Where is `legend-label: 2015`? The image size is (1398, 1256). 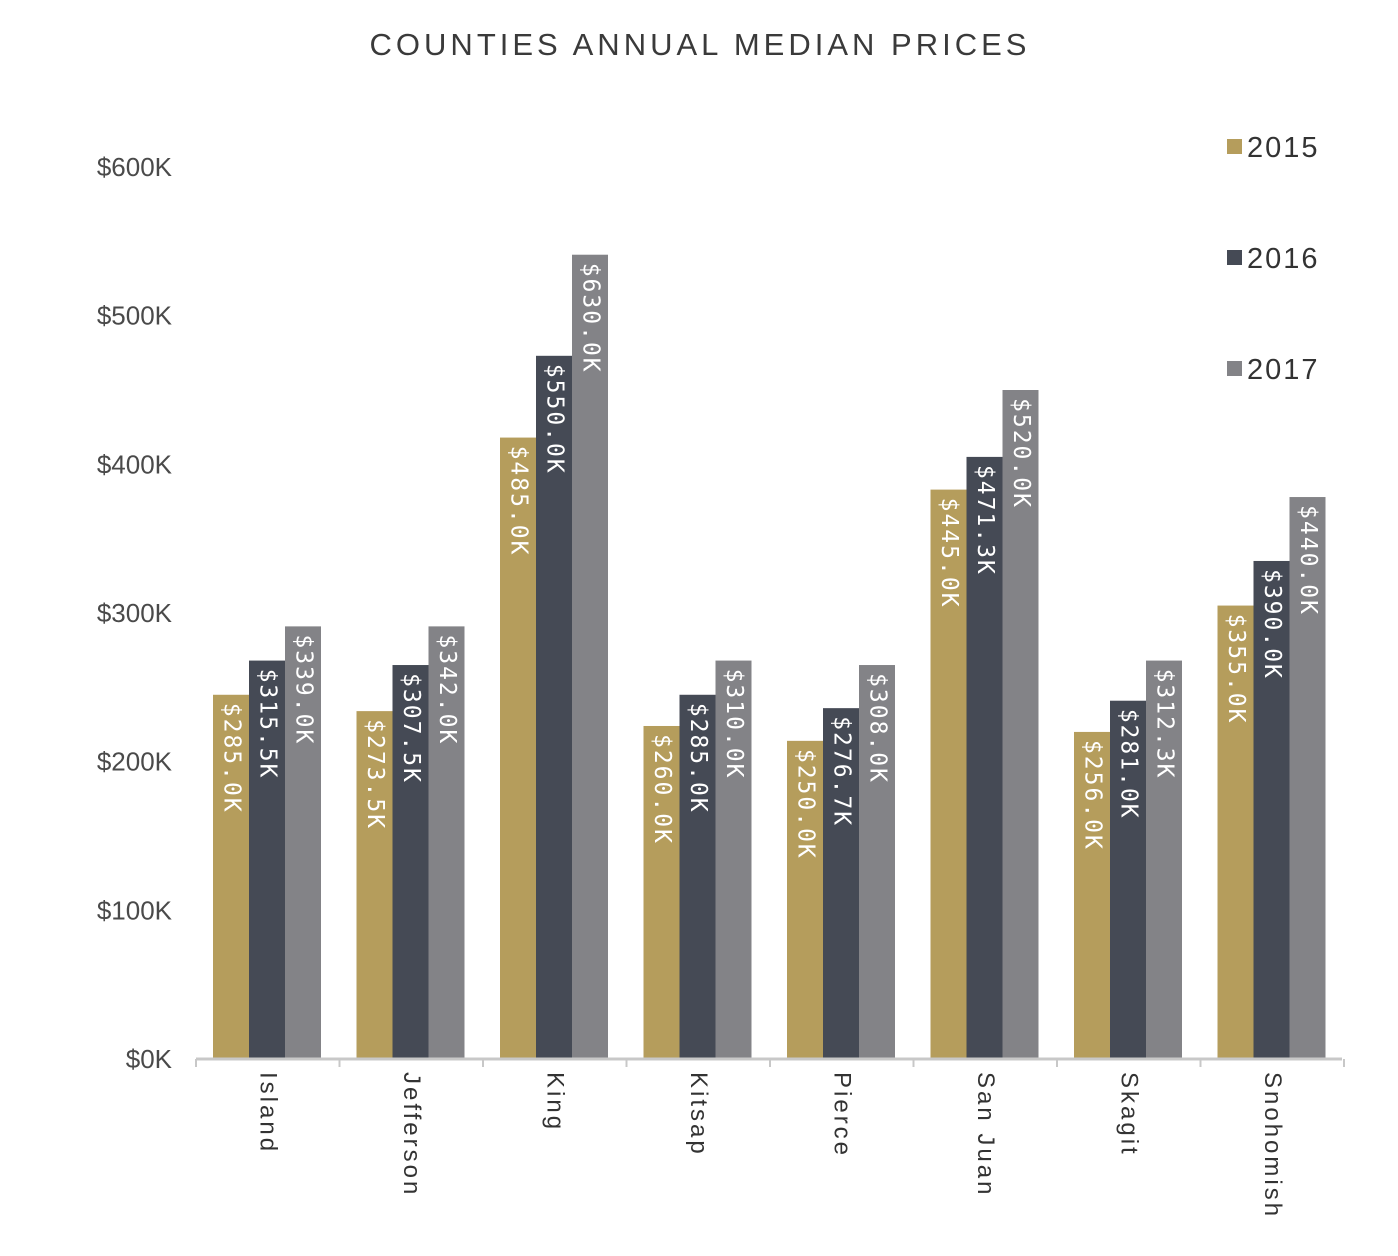
legend-label: 2015 is located at coordinates (1283, 148).